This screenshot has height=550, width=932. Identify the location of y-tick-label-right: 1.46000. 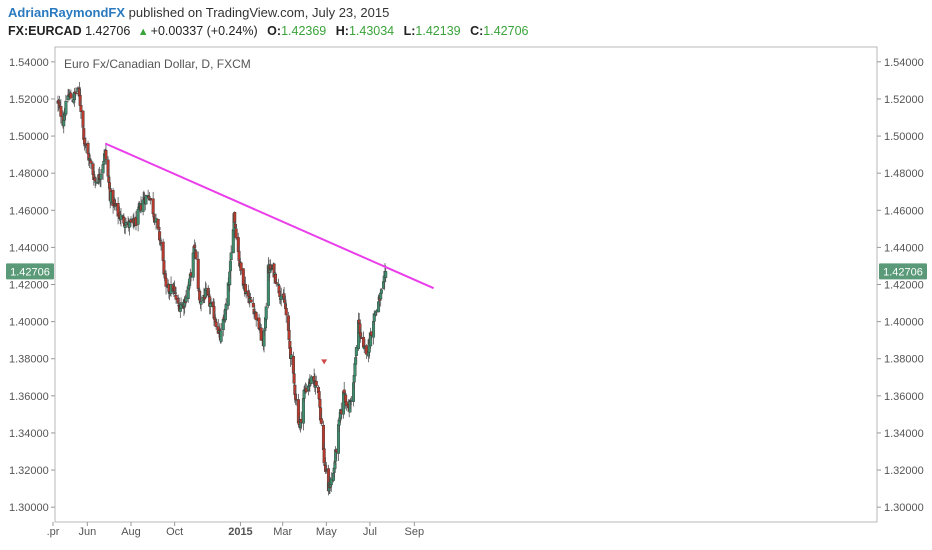
(904, 211).